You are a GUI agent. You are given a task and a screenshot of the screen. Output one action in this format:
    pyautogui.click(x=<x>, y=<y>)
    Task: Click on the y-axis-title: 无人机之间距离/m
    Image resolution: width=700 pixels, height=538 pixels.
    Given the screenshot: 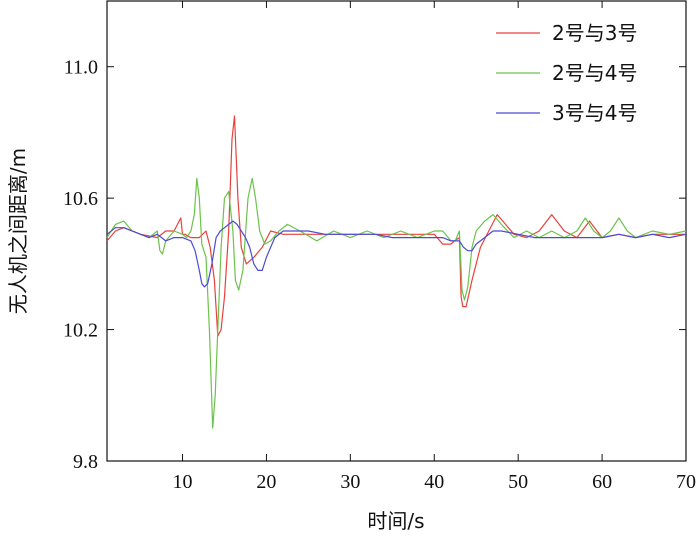 What is the action you would take?
    pyautogui.click(x=18, y=231)
    